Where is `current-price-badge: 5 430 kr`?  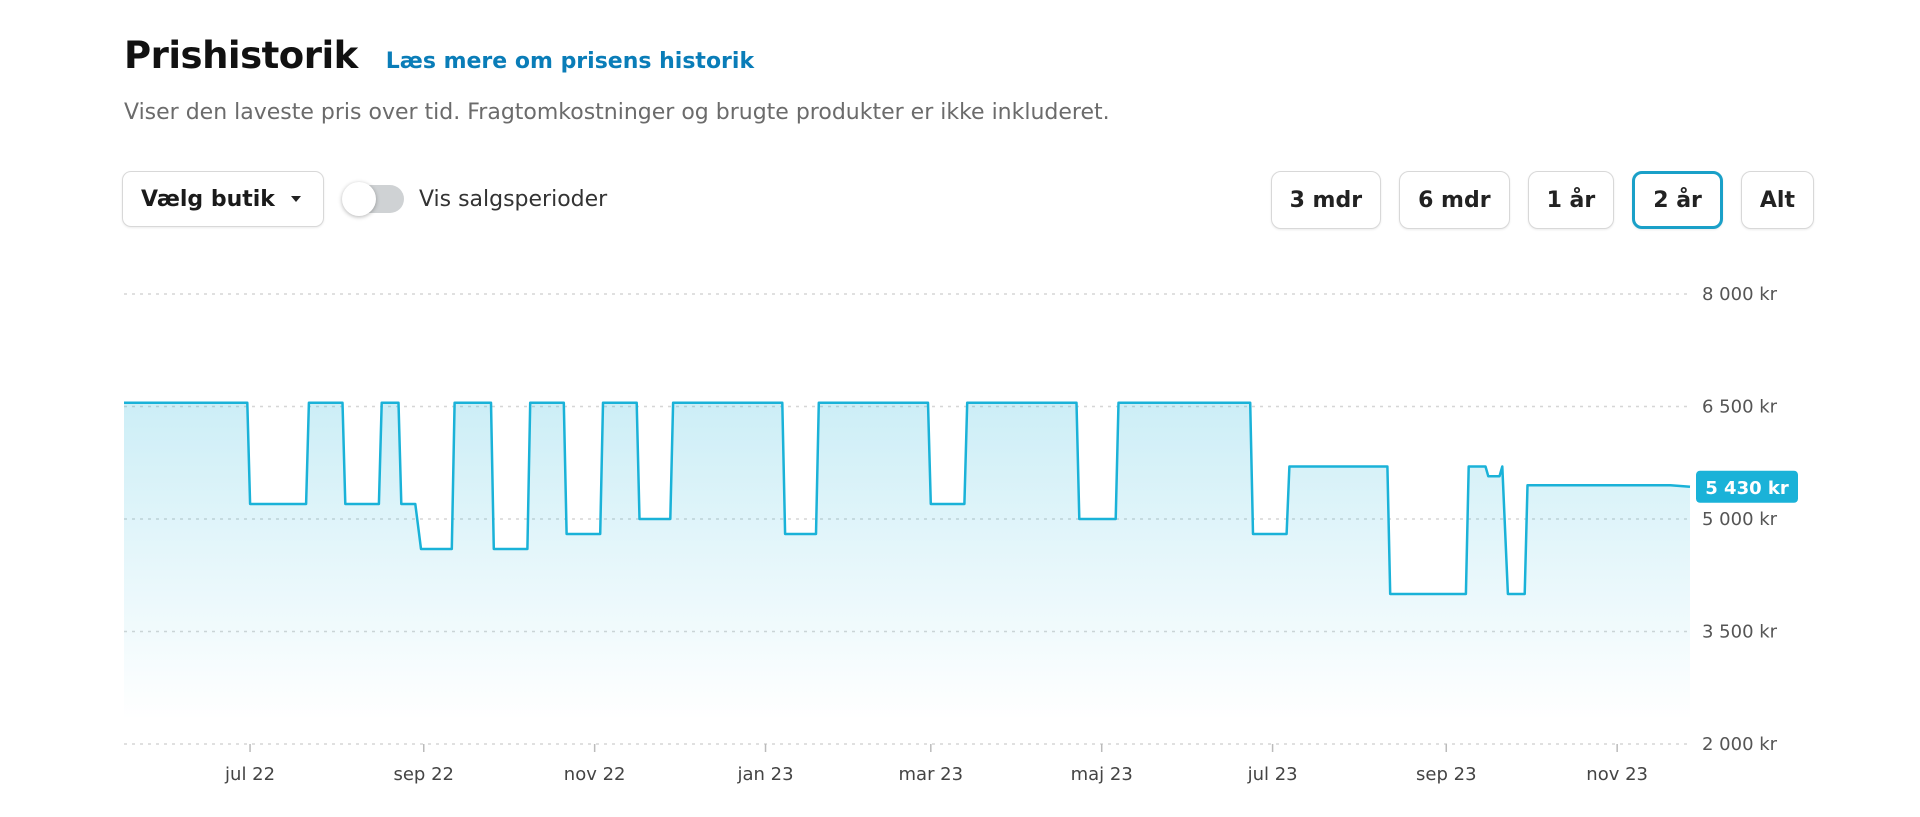
current-price-badge: 5 430 kr is located at coordinates (1747, 486).